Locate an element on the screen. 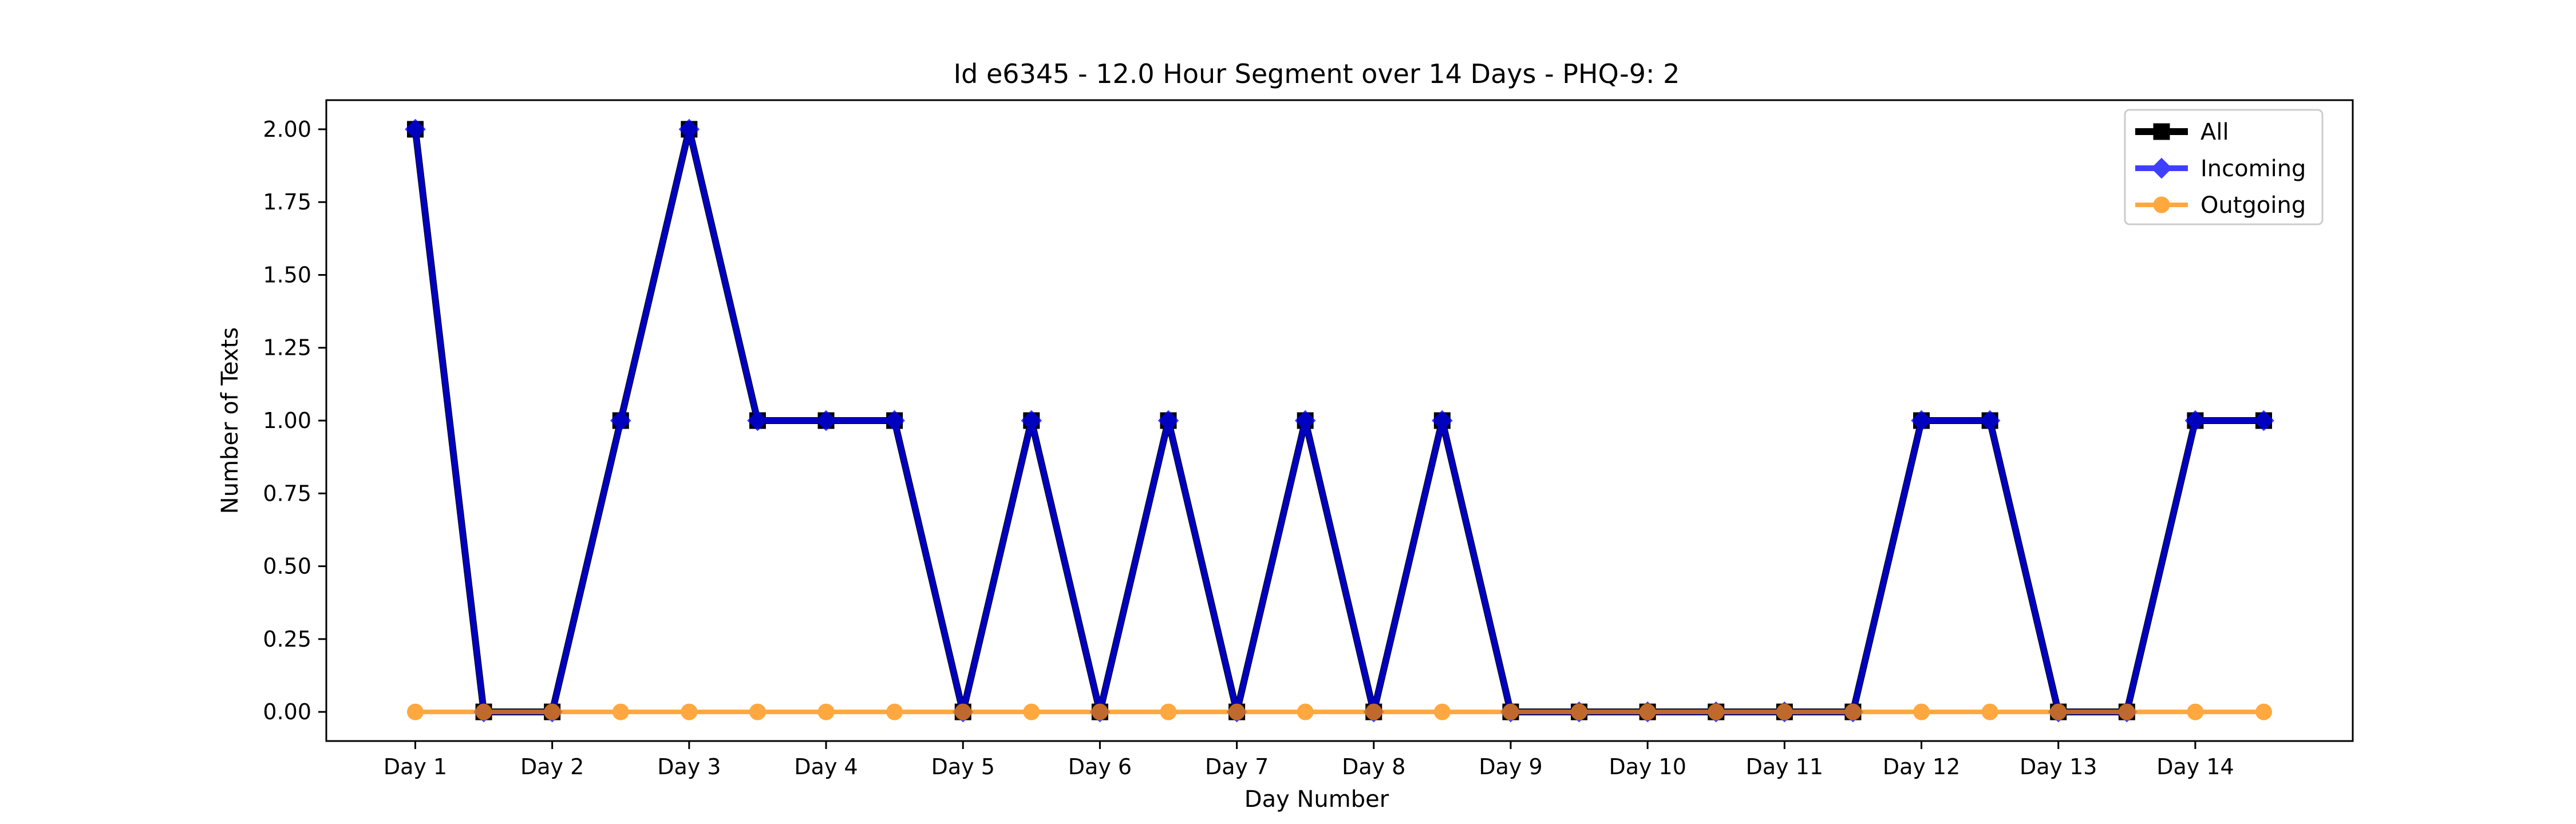 This screenshot has width=2576, height=824. x-tick-label: Day 12 is located at coordinates (1921, 766).